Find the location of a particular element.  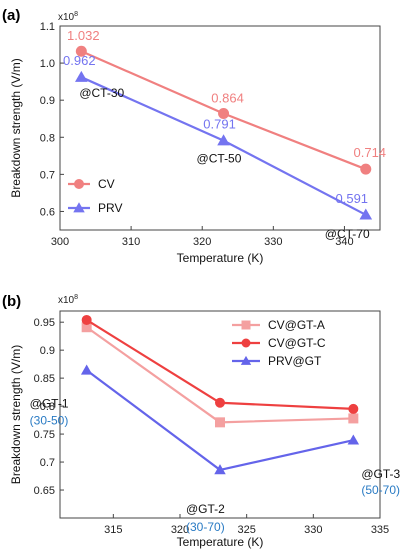

data-label-CV: 1.032 is located at coordinates (83, 35).